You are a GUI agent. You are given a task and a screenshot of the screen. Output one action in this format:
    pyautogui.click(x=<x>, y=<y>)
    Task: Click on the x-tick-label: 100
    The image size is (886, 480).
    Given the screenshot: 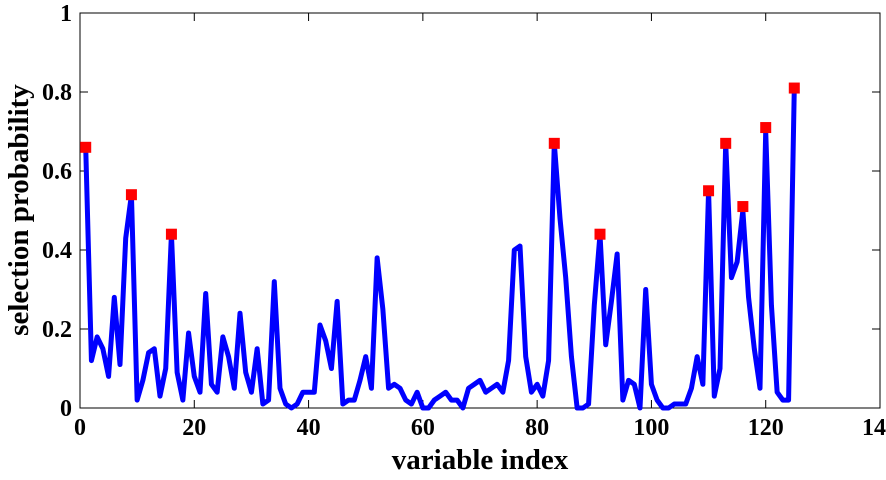 What is the action you would take?
    pyautogui.click(x=651, y=428)
    